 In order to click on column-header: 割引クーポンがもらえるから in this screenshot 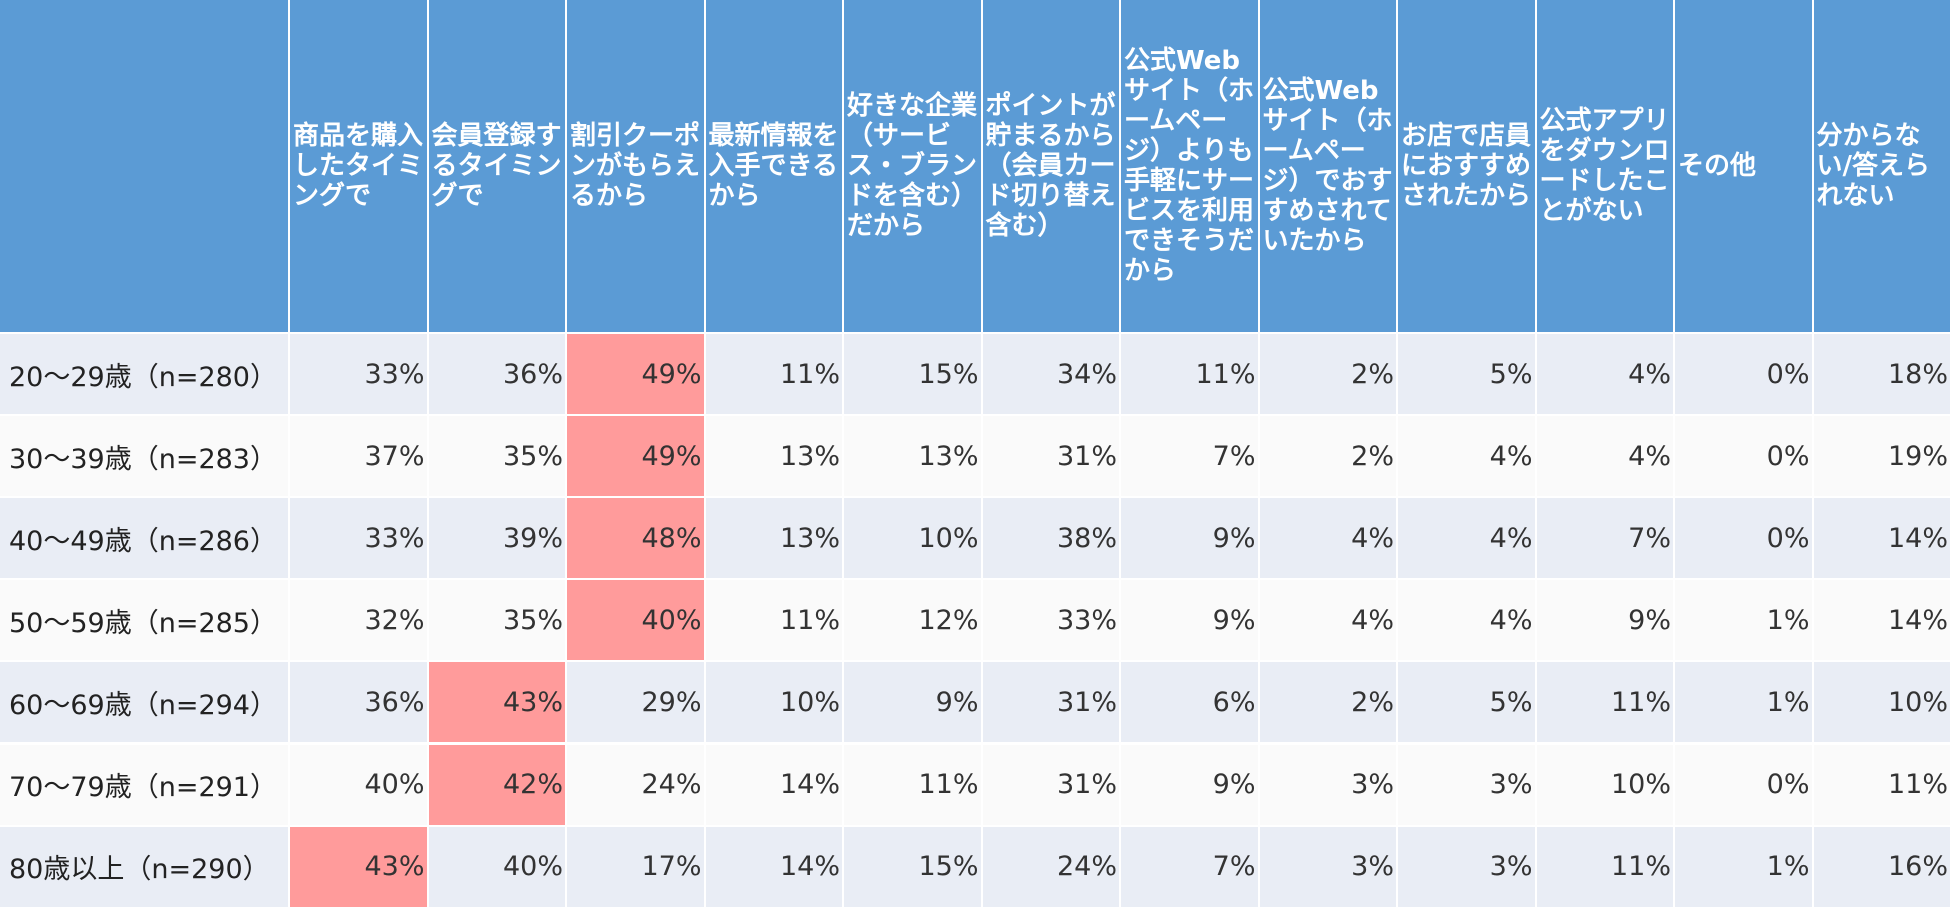, I will do `click(635, 166)`.